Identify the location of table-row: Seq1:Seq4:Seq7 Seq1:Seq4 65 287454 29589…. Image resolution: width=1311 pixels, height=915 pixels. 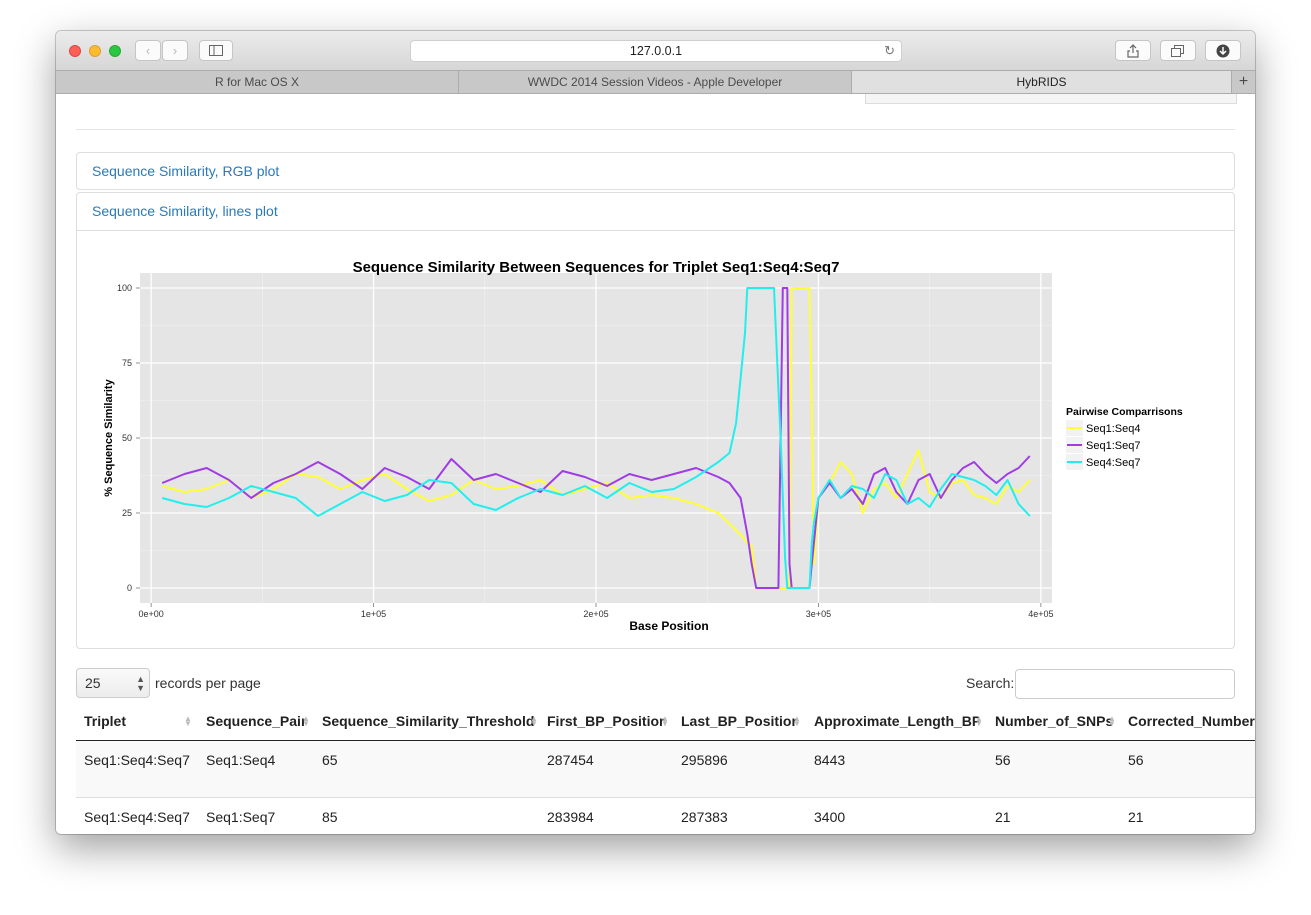
(665, 769).